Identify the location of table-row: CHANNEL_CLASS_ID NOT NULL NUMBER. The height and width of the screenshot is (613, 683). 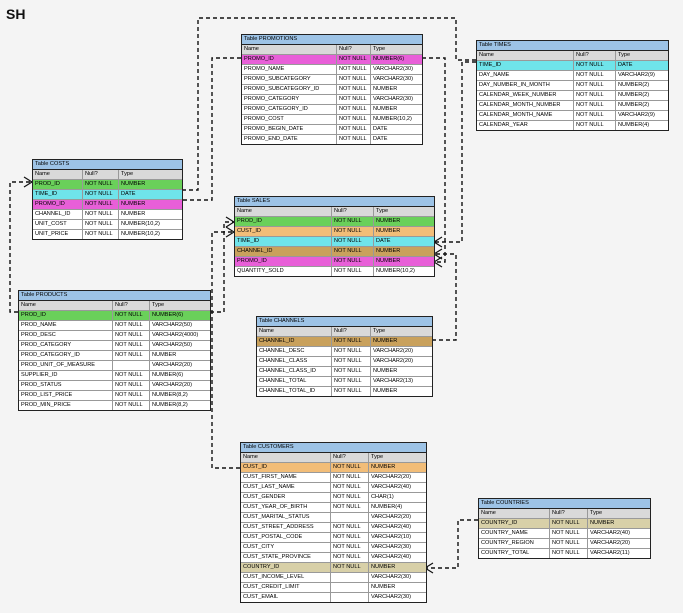
(344, 372).